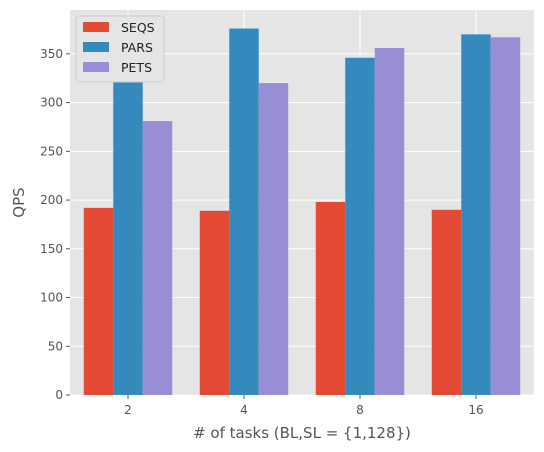 The image size is (544, 452). Describe the element at coordinates (51, 151) in the screenshot. I see `y-tick-label: 250` at that location.